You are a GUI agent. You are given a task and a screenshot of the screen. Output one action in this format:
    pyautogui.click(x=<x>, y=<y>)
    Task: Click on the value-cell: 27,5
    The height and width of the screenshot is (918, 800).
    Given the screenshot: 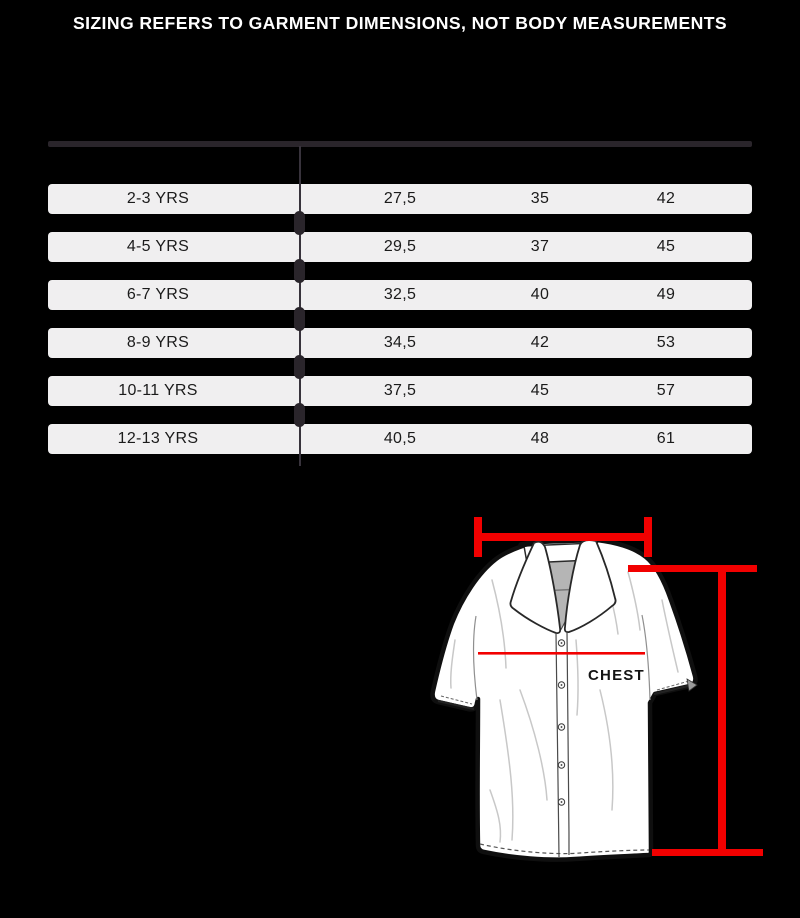 What is the action you would take?
    pyautogui.click(x=400, y=198)
    